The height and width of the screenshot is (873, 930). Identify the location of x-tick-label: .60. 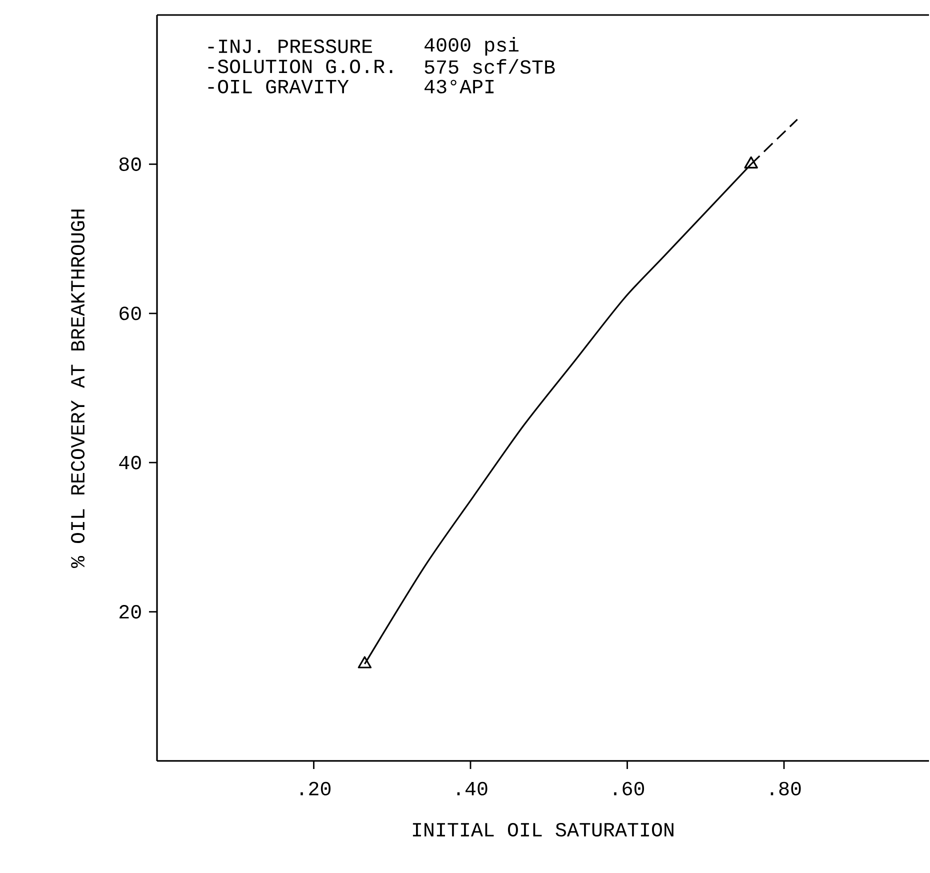
(629, 789).